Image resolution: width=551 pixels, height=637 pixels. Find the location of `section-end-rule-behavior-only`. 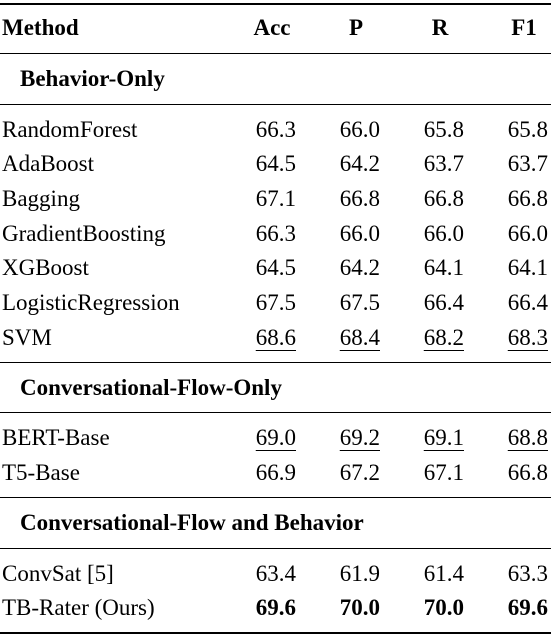

section-end-rule-behavior-only is located at coordinates (275, 362).